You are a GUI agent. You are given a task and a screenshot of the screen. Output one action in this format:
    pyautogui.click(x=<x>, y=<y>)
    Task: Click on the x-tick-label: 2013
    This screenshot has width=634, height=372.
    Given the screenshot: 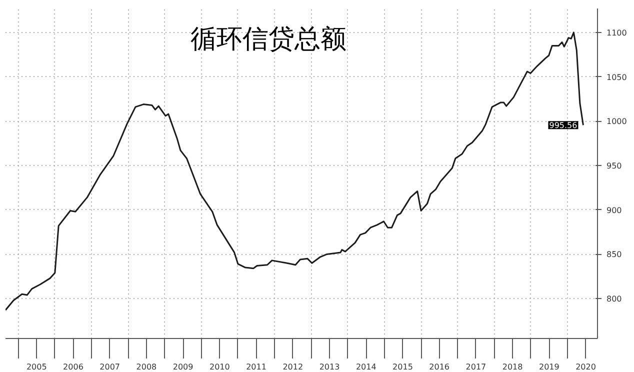 What is the action you would take?
    pyautogui.click(x=329, y=367)
    